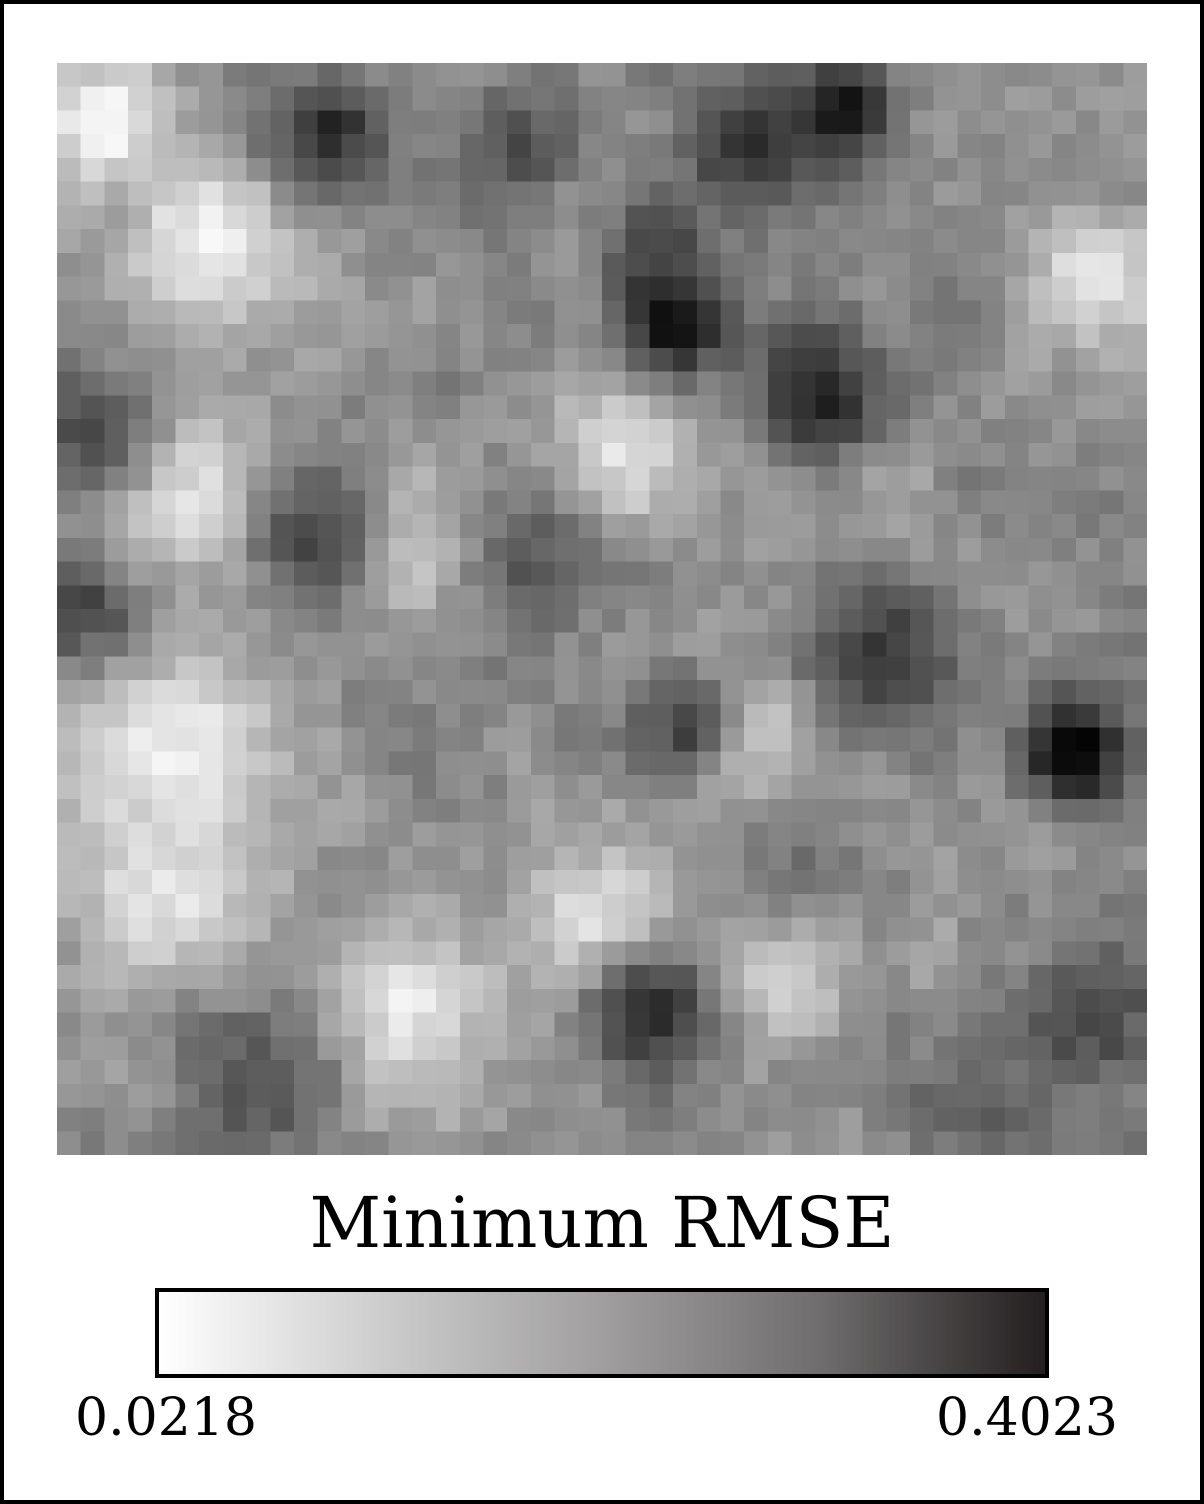 This screenshot has height=1504, width=1204. Describe the element at coordinates (602, 1223) in the screenshot. I see `colorbar-title: Minimum RMSE` at that location.